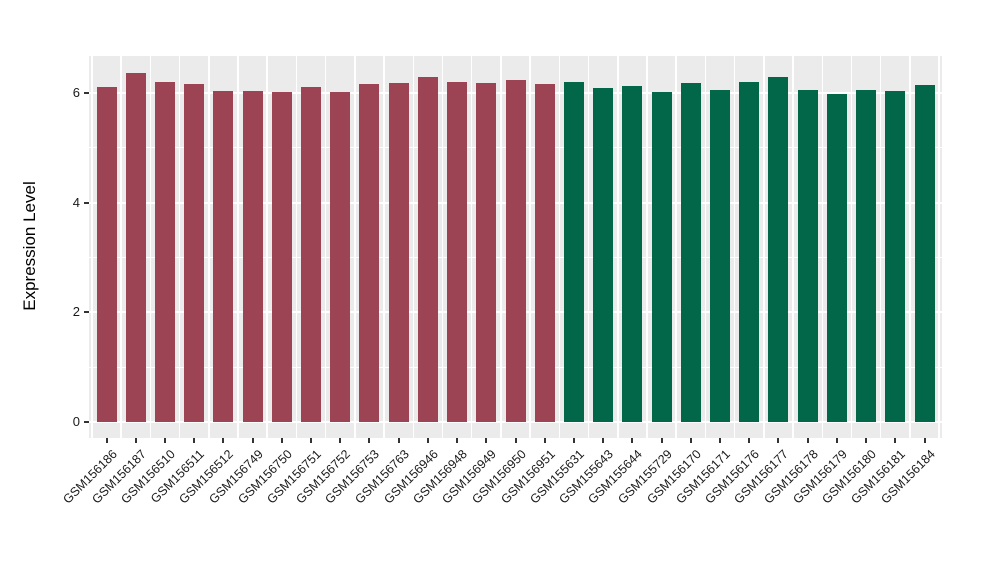 This screenshot has width=1000, height=580. What do you see at coordinates (515, 422) in the screenshot?
I see `gridline-major` at bounding box center [515, 422].